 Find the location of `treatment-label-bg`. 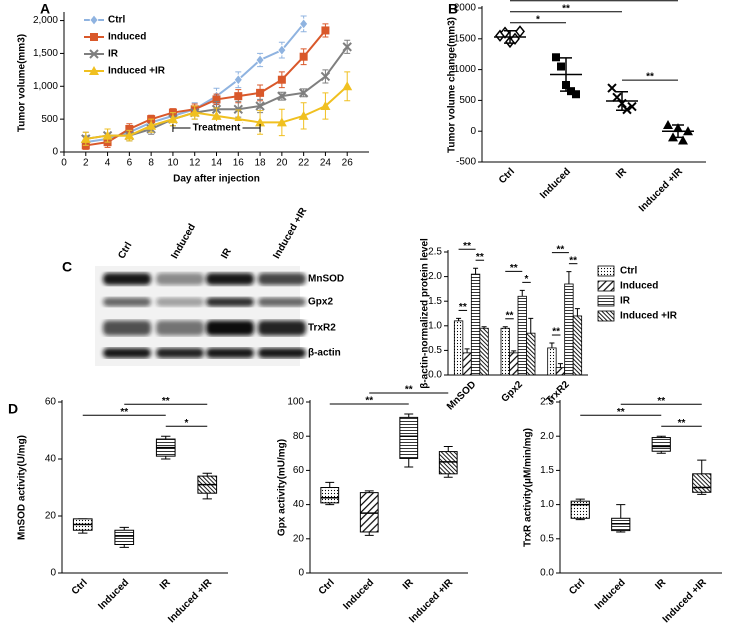

treatment-label-bg is located at coordinates (216, 128).